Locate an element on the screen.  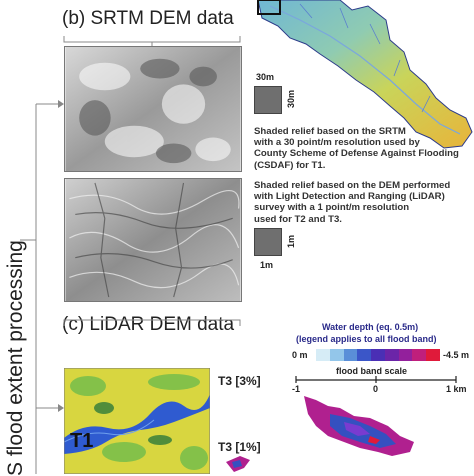
lidar-scale-box is located at coordinates (268, 242).